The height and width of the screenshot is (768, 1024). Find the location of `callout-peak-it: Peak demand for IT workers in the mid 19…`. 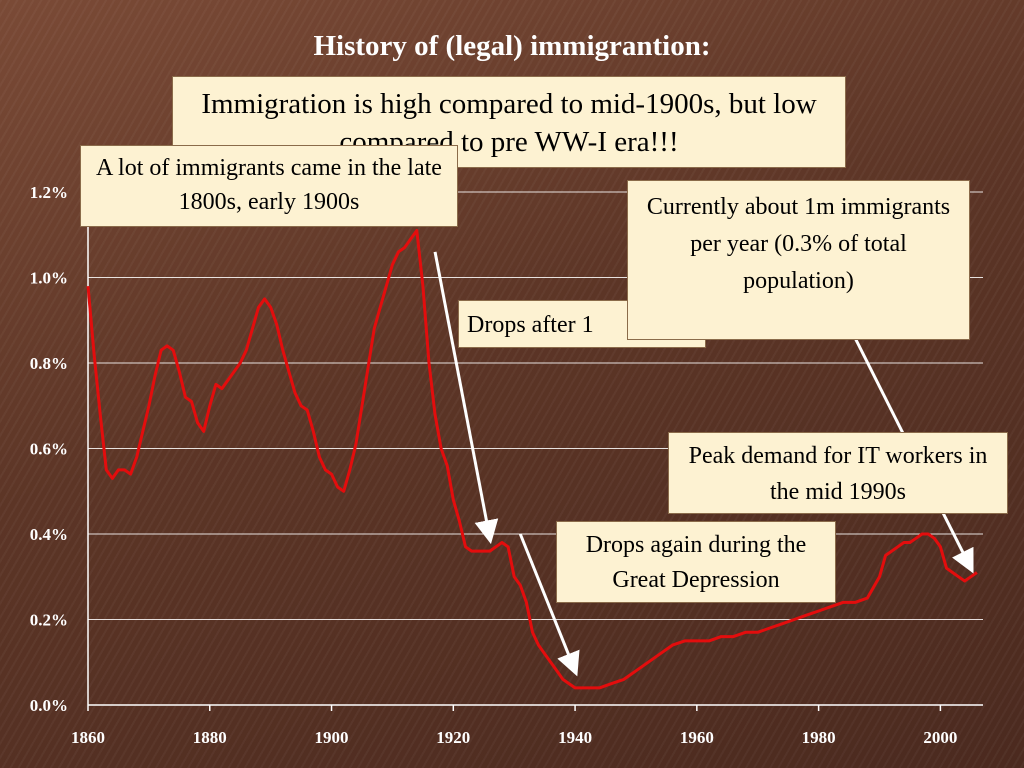

callout-peak-it: Peak demand for IT workers in the mid 19… is located at coordinates (838, 473).